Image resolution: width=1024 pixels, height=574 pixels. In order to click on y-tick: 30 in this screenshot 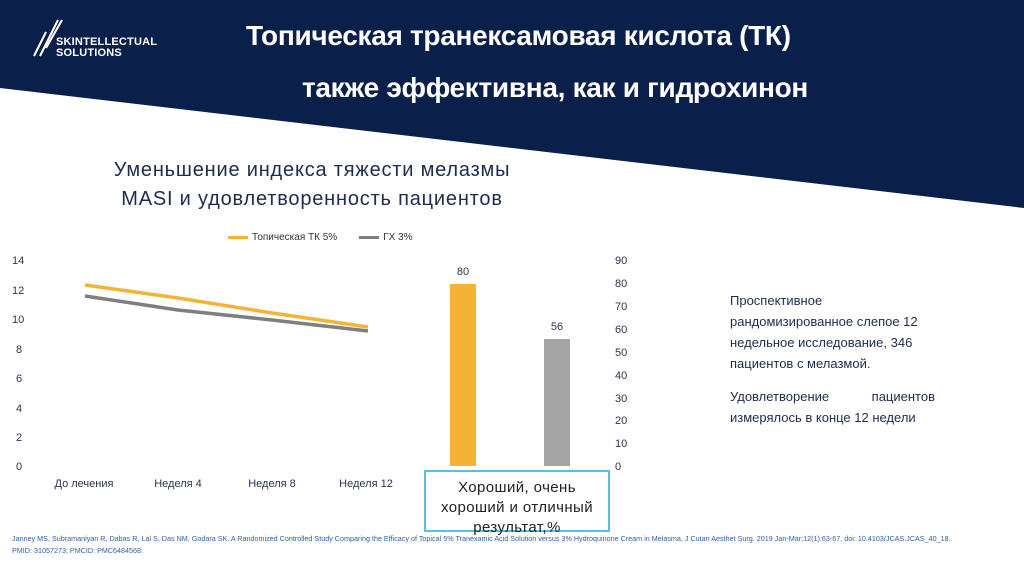, I will do `click(621, 399)`.